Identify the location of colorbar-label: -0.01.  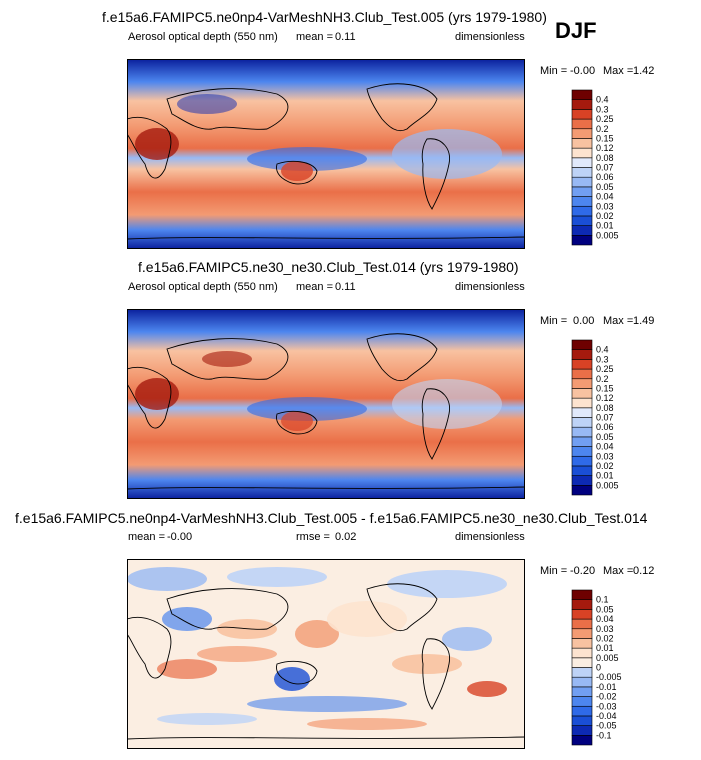
(606, 687).